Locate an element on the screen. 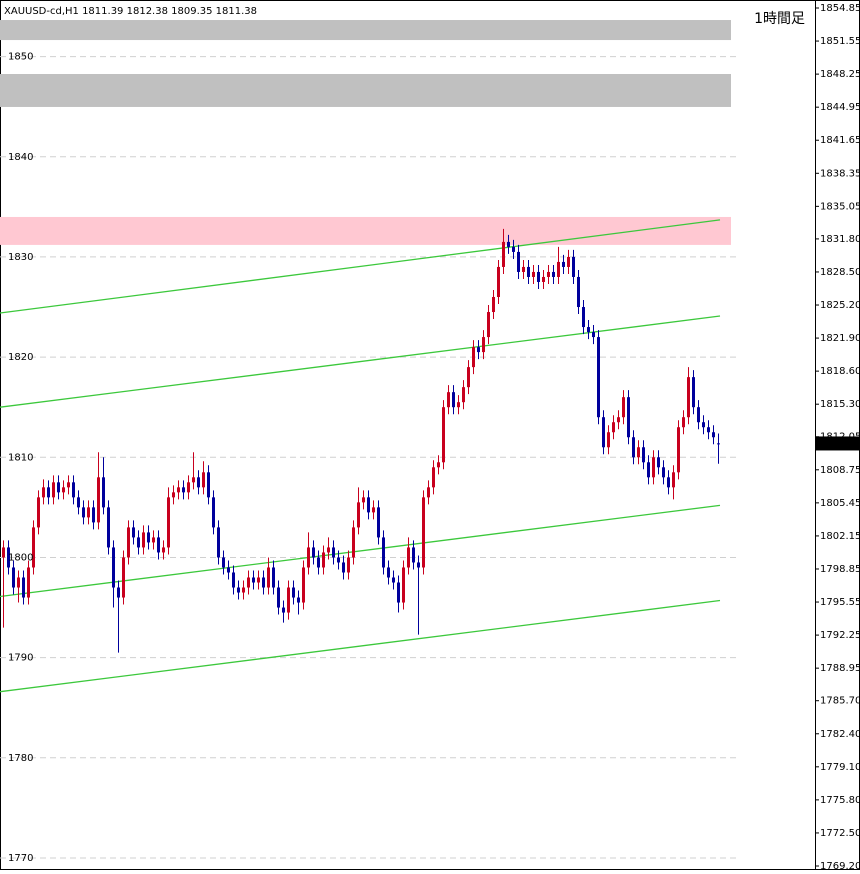 Image resolution: width=860 pixels, height=874 pixels. y2-tick-label: 1844.95 is located at coordinates (840, 107).